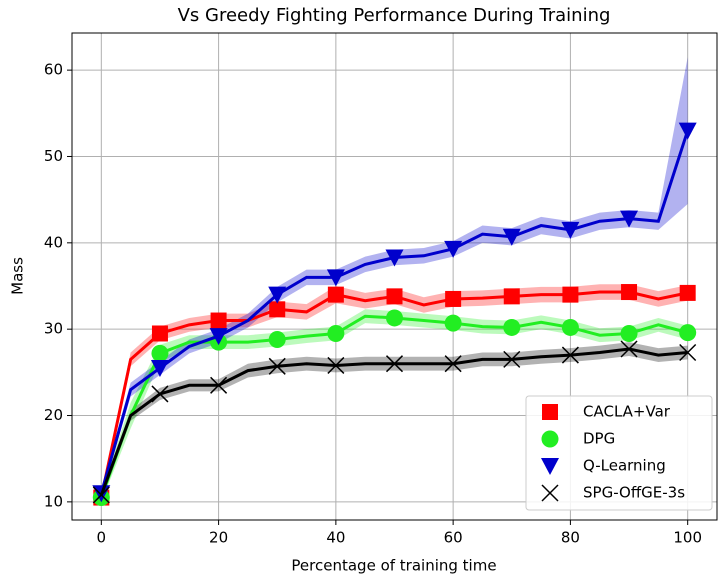 This screenshot has height=583, width=719. I want to click on y-axis-label: Mass, so click(18, 276).